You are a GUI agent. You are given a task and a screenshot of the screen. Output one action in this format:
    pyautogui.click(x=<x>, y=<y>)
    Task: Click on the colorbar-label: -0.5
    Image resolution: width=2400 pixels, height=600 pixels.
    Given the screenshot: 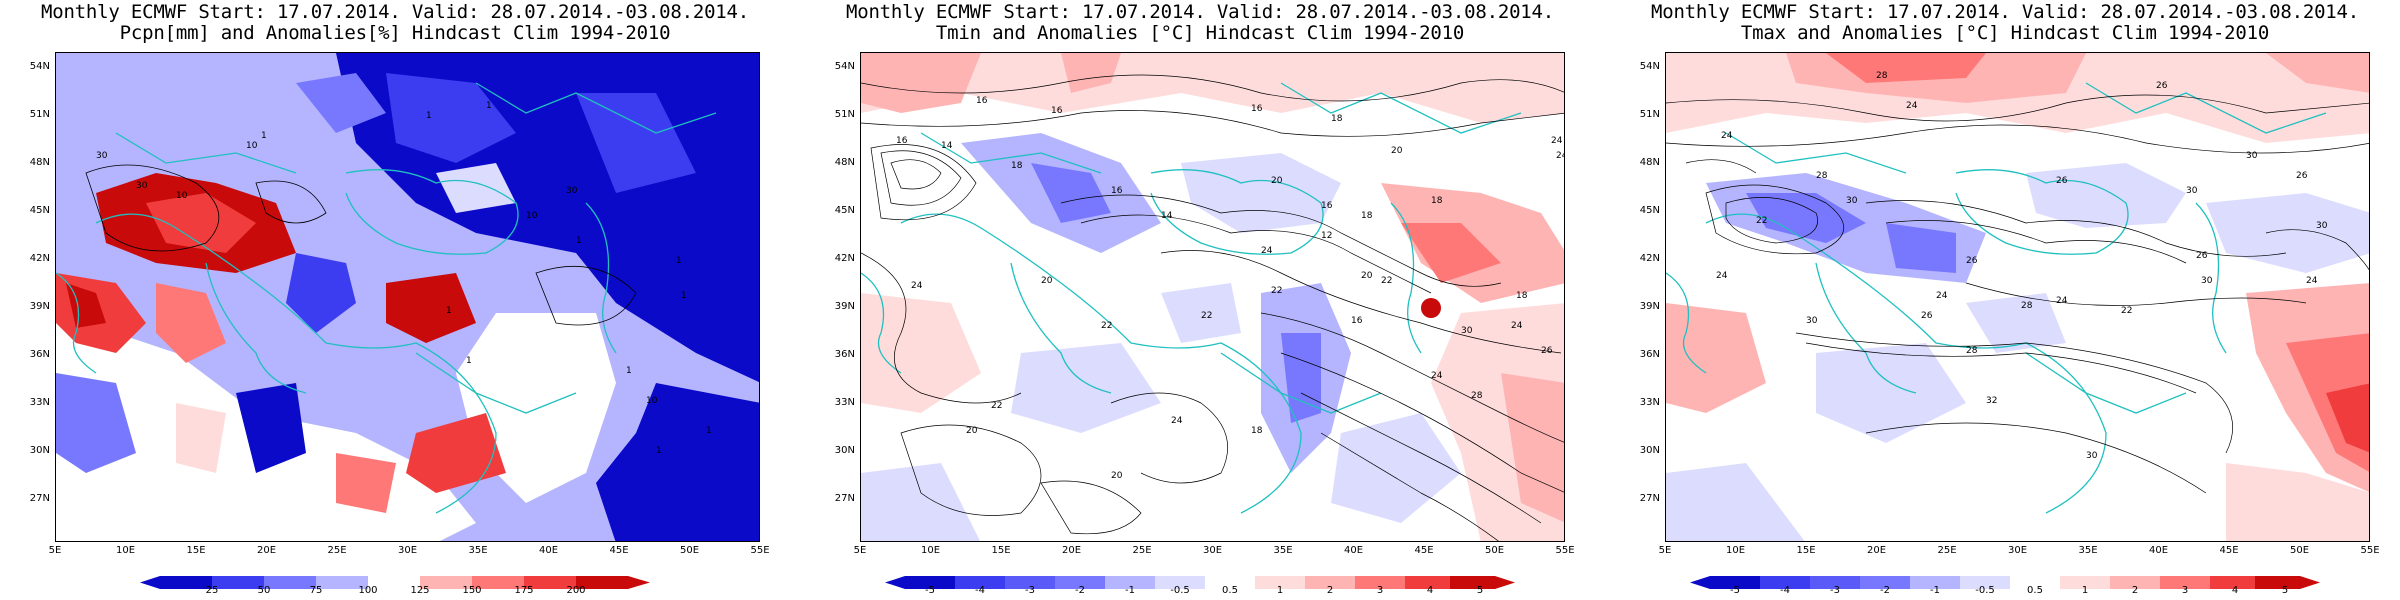 What is the action you would take?
    pyautogui.click(x=1985, y=590)
    